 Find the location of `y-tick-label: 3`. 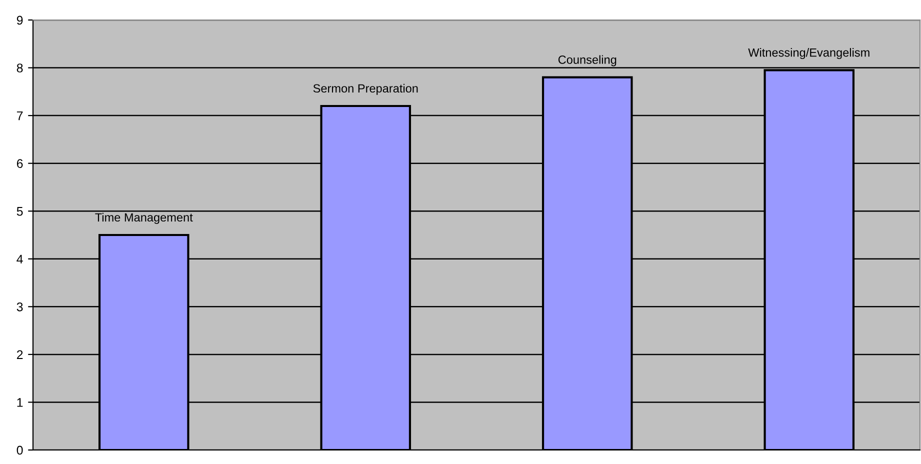

y-tick-label: 3 is located at coordinates (19, 307).